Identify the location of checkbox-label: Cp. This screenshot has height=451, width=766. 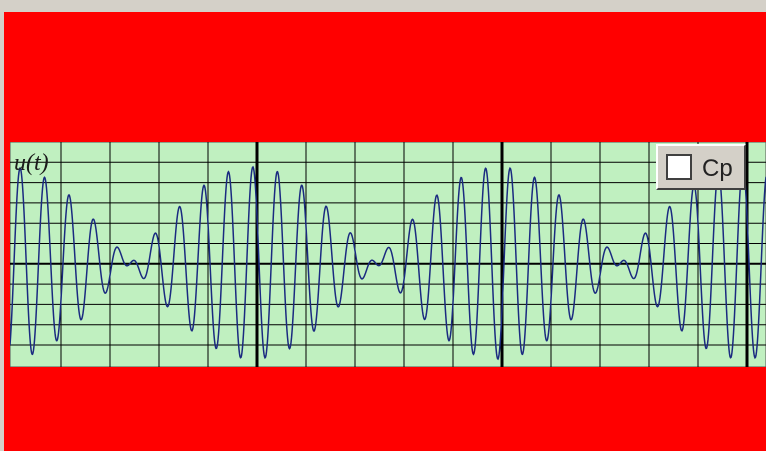
(717, 168).